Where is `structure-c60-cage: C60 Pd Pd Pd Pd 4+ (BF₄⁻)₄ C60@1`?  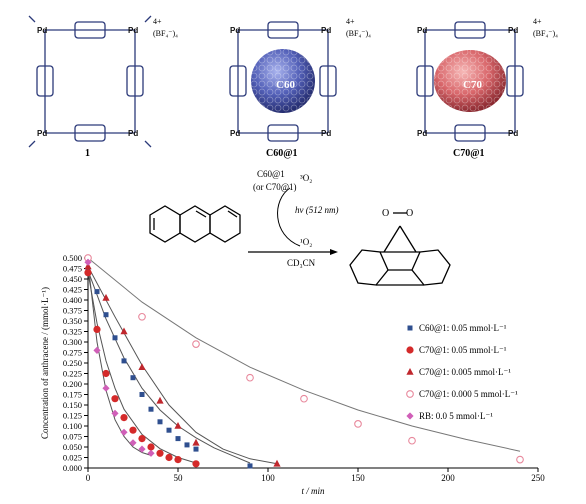
structure-c60-cage: C60 Pd Pd Pd Pd 4+ (BF₄⁻)₄ C60@1 is located at coordinates (300, 88).